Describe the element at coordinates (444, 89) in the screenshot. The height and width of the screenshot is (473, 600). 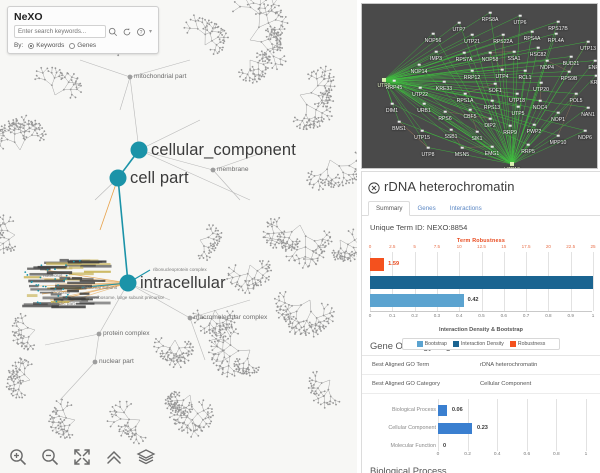
I see `gene-node-label: KRE33` at that location.